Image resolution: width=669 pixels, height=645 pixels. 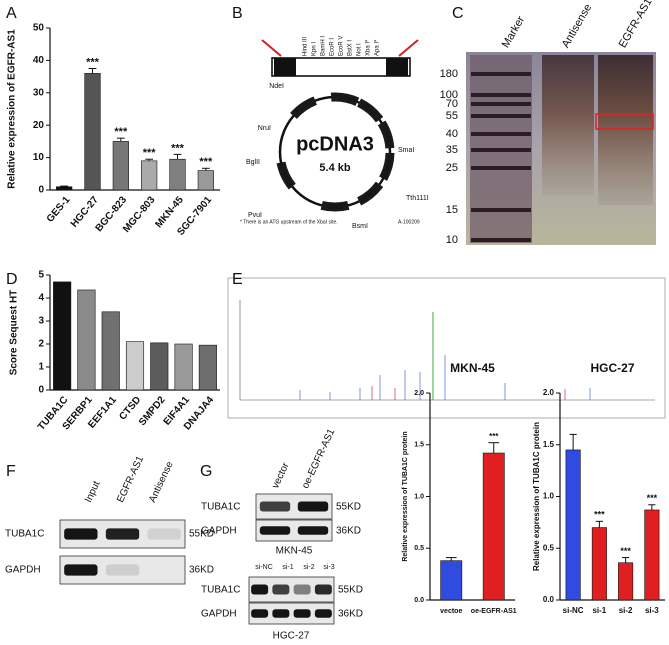 I want to click on mcs-site: Apa I*, so click(x=378, y=47).